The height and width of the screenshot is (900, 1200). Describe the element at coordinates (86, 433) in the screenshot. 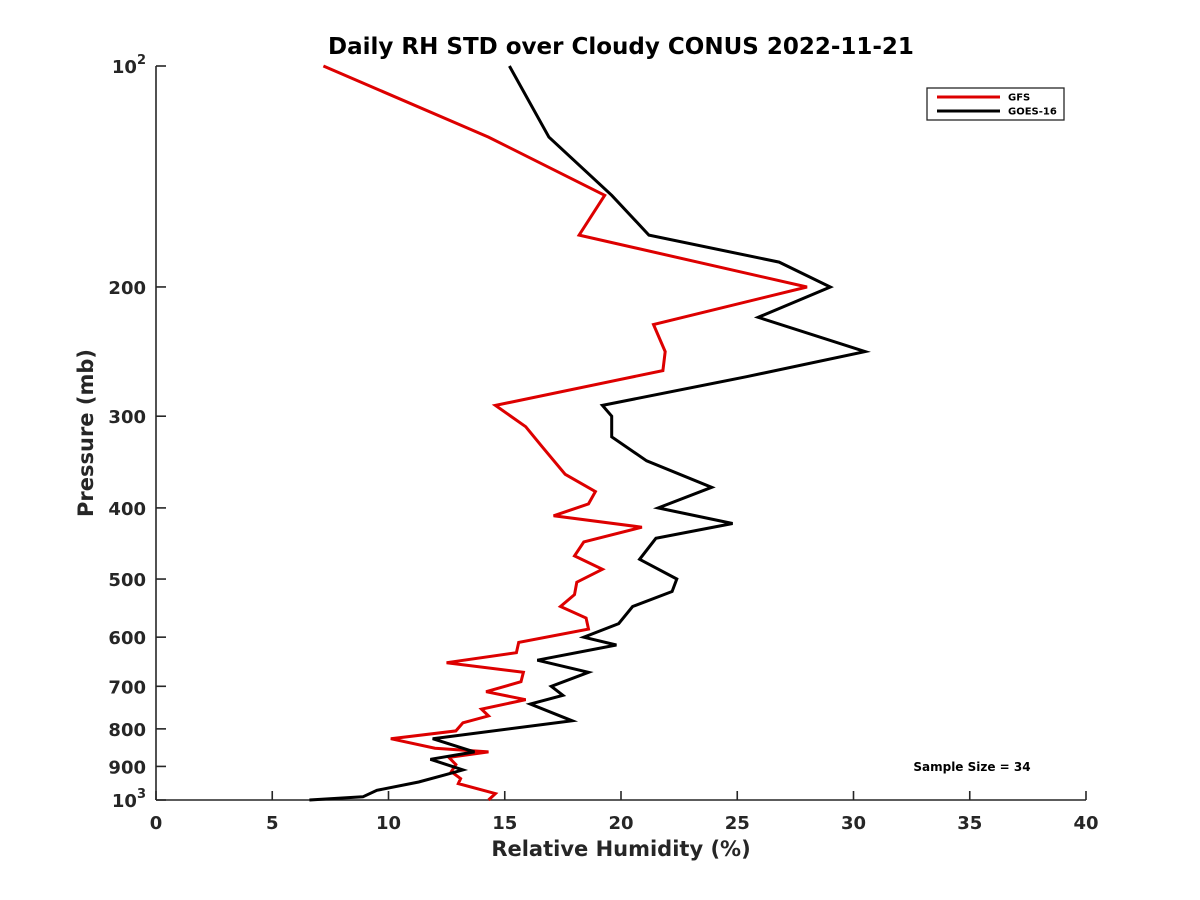

I see `y-axis-label: Pressure (mb)` at that location.